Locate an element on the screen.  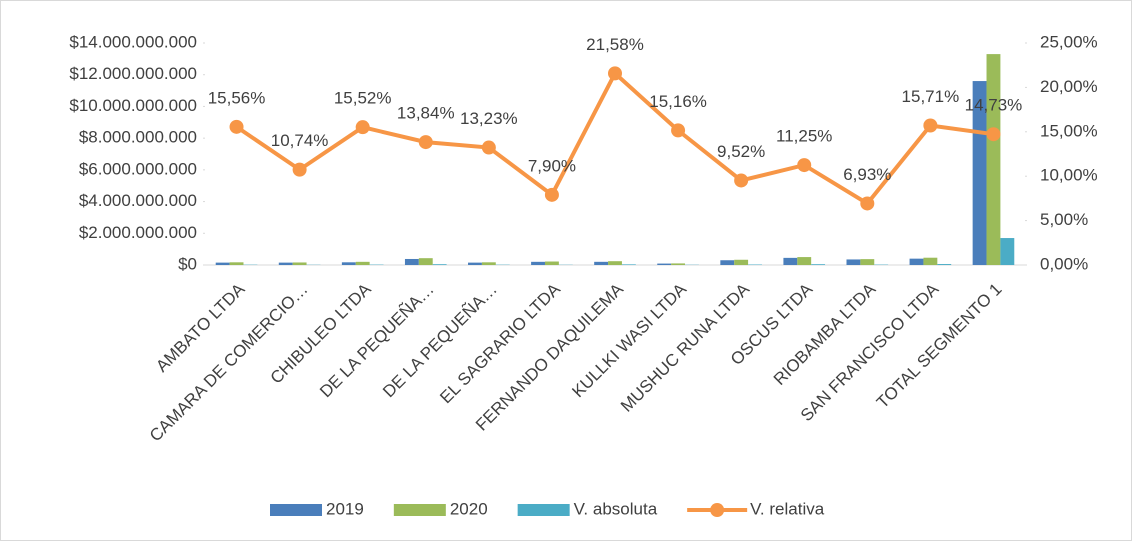
data-label: 13,84% is located at coordinates (426, 113).